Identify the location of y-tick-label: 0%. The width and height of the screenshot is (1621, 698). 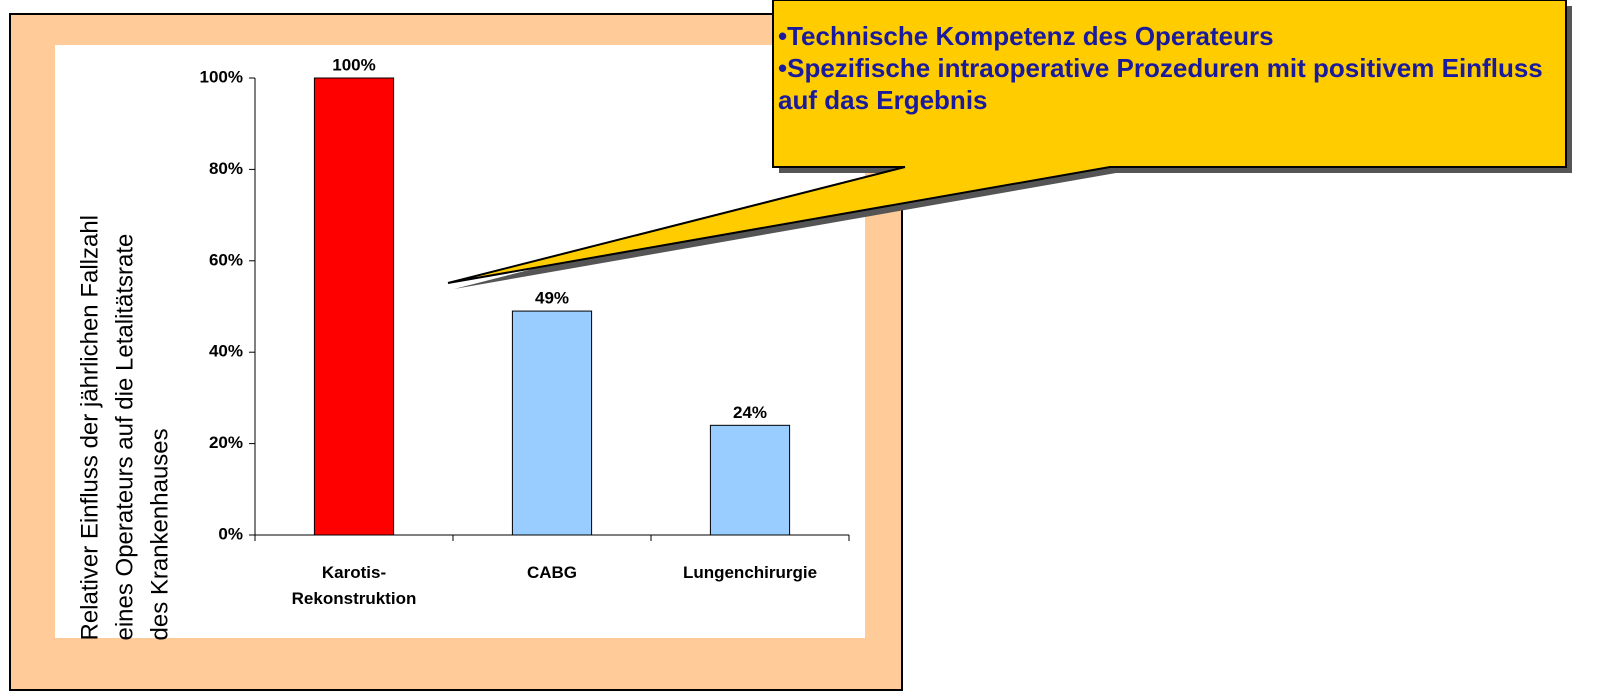
(230, 533).